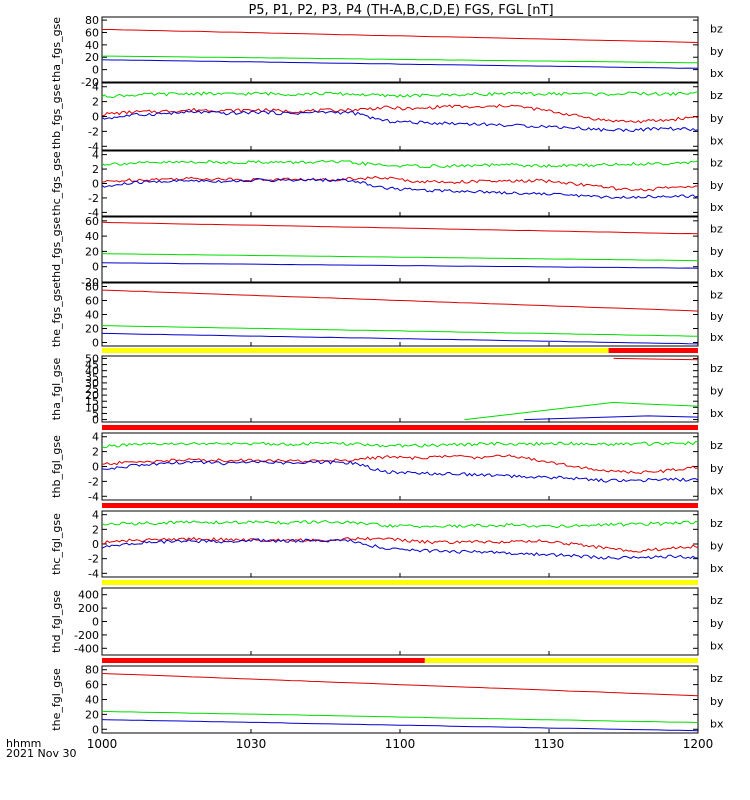 This screenshot has width=750, height=800. Describe the element at coordinates (56, 621) in the screenshot. I see `panel-label: thd_fgl_gse` at that location.